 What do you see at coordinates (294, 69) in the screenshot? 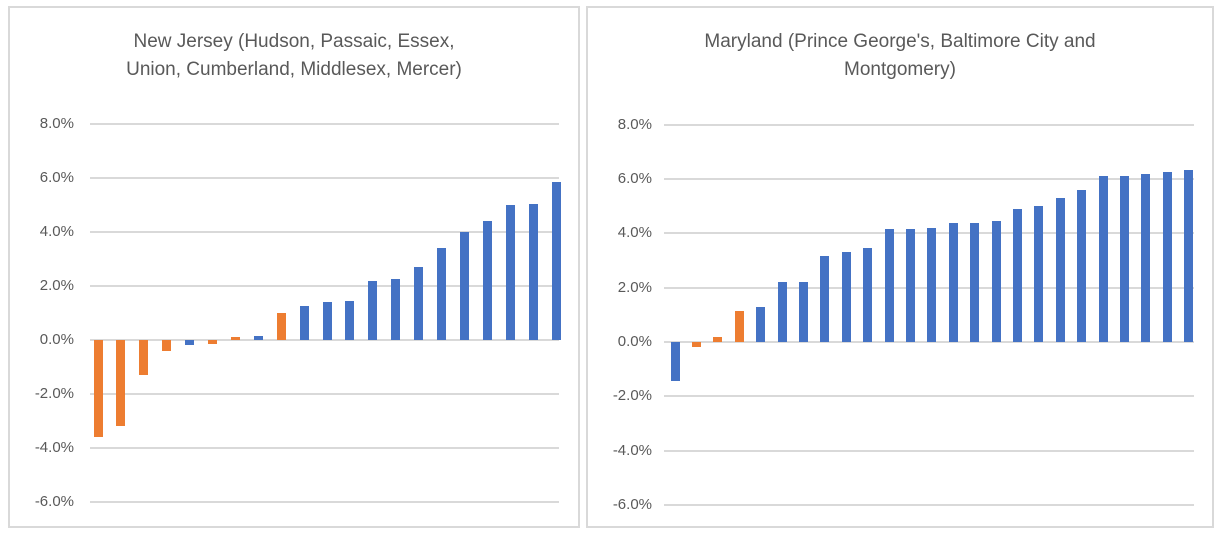
I see `chart-title-line: Union, Cumberland, Middlesex, Mercer)` at bounding box center [294, 69].